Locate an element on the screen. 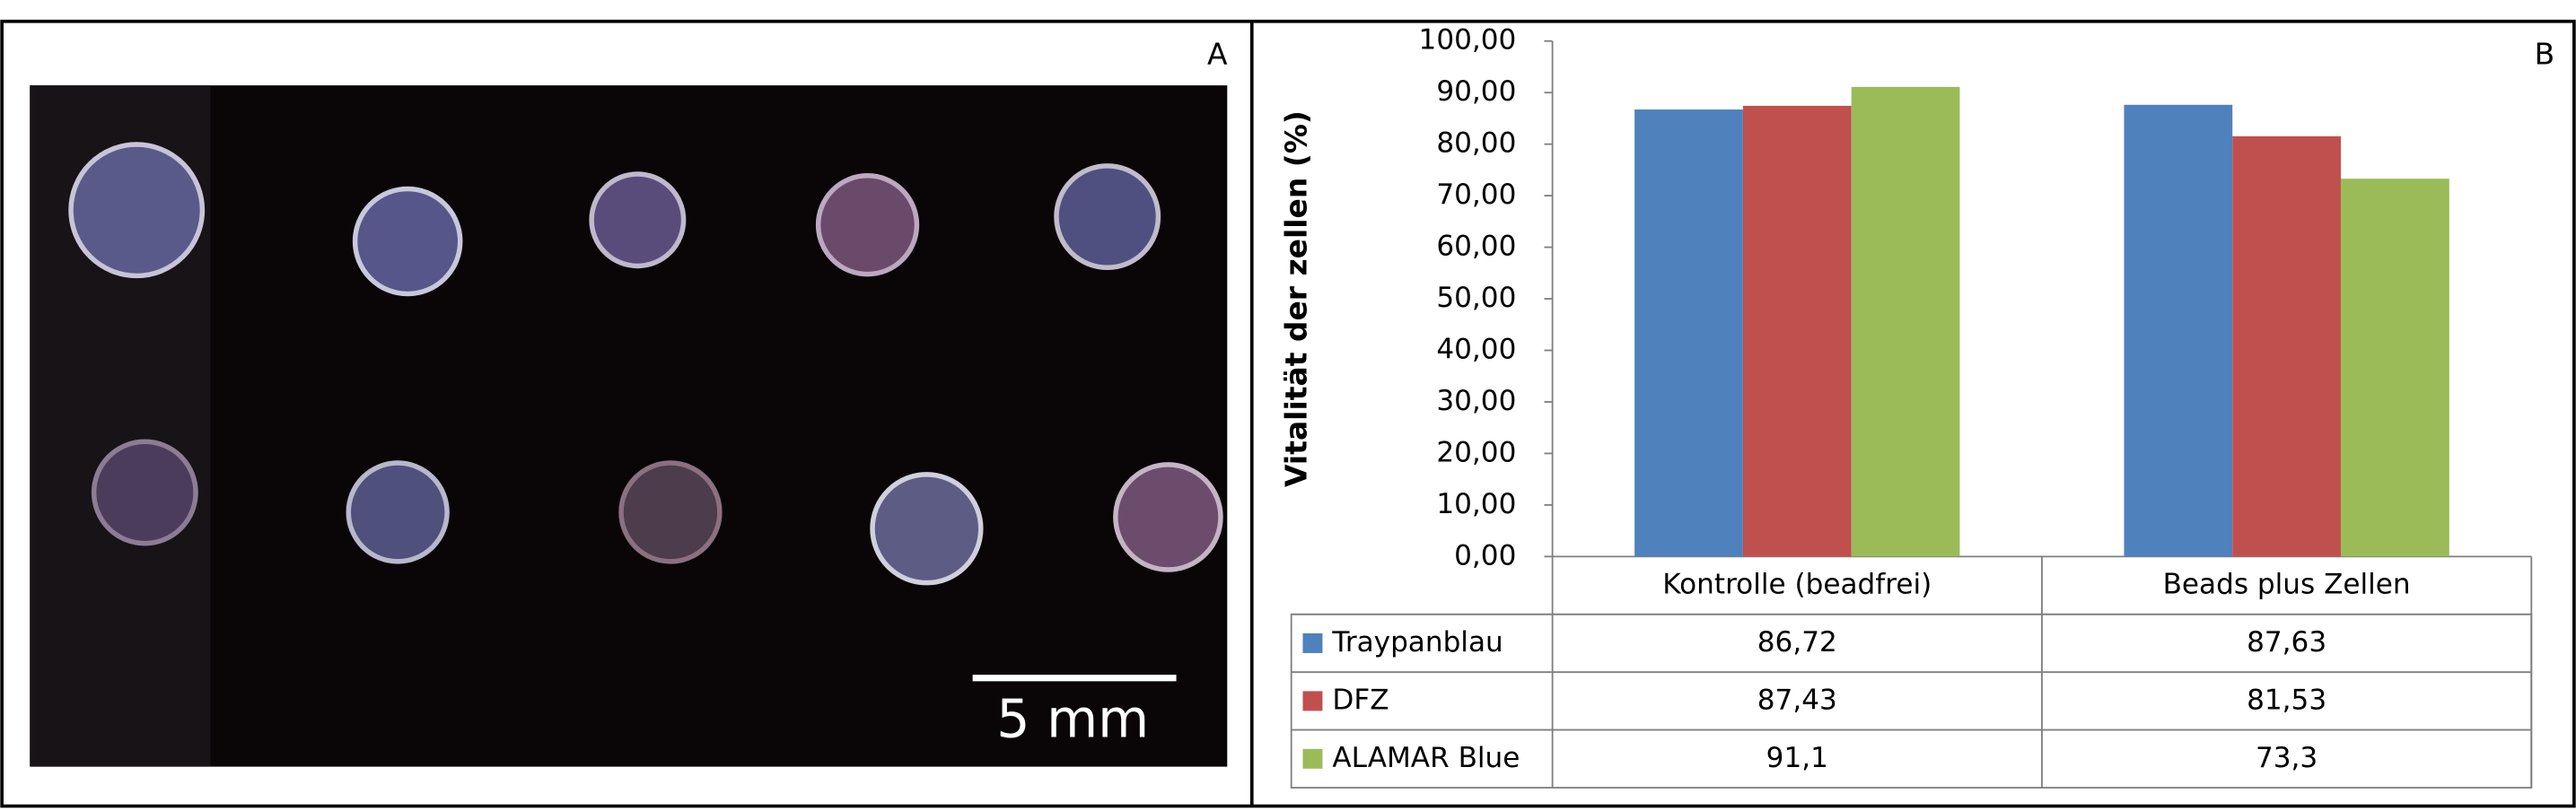 The height and width of the screenshot is (811, 2576). y-tick-label: 60,00 is located at coordinates (1476, 247).